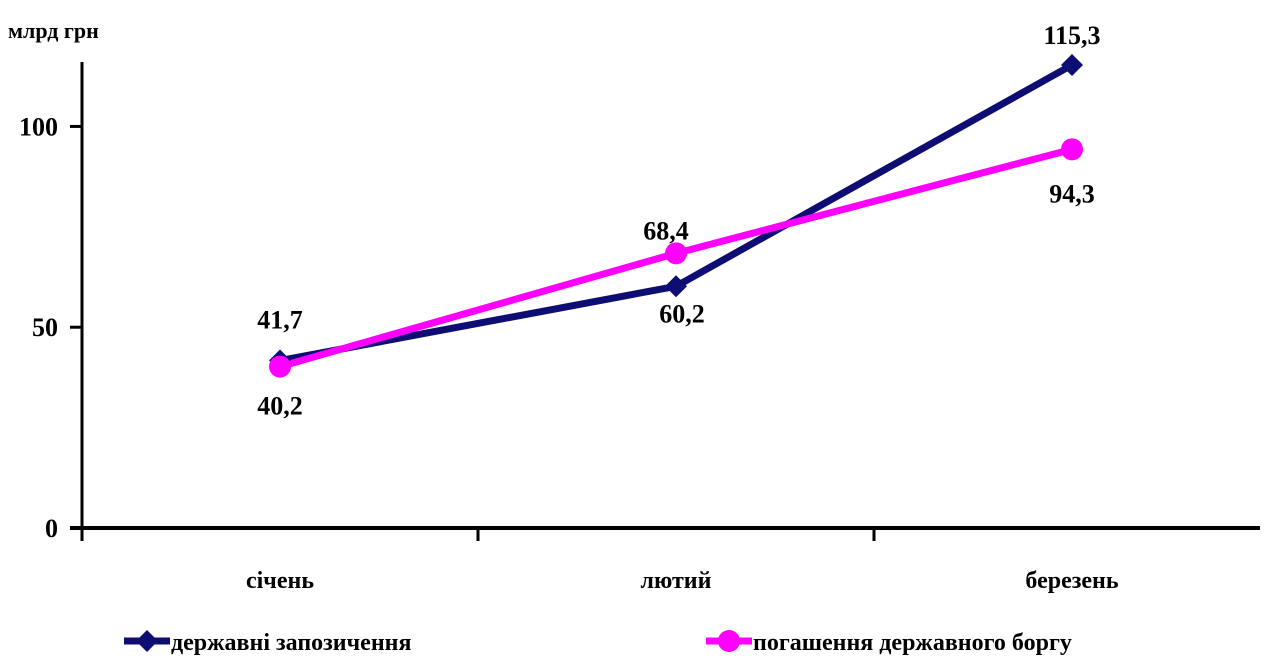 This screenshot has width=1265, height=661. Describe the element at coordinates (280, 406) in the screenshot. I see `data-label: 40,2` at that location.